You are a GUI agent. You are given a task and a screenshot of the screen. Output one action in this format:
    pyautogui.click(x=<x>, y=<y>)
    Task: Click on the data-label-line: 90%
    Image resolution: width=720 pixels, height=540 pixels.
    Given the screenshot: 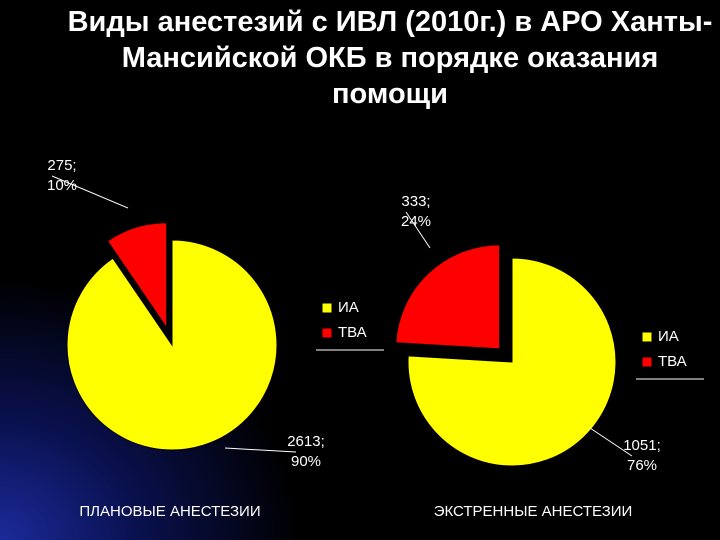 What is the action you would take?
    pyautogui.click(x=306, y=461)
    